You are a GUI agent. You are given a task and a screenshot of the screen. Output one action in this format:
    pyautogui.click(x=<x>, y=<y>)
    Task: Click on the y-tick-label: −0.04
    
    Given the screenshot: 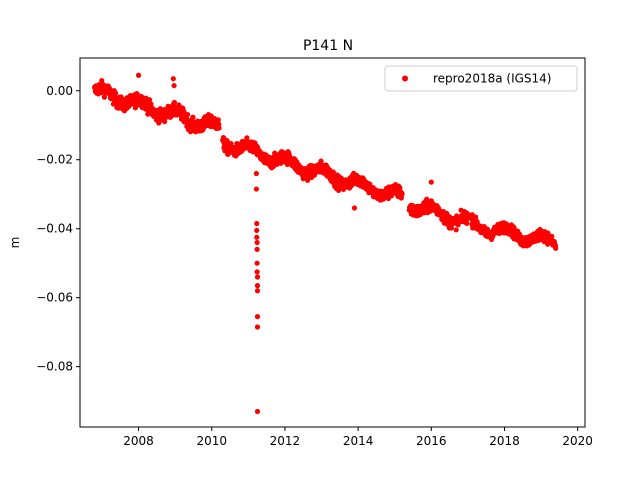 What is the action you would take?
    pyautogui.click(x=54, y=229)
    